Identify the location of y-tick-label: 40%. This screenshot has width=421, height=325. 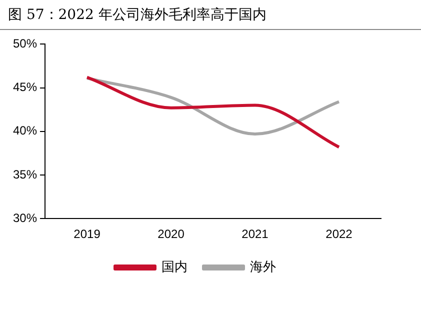
(25, 131).